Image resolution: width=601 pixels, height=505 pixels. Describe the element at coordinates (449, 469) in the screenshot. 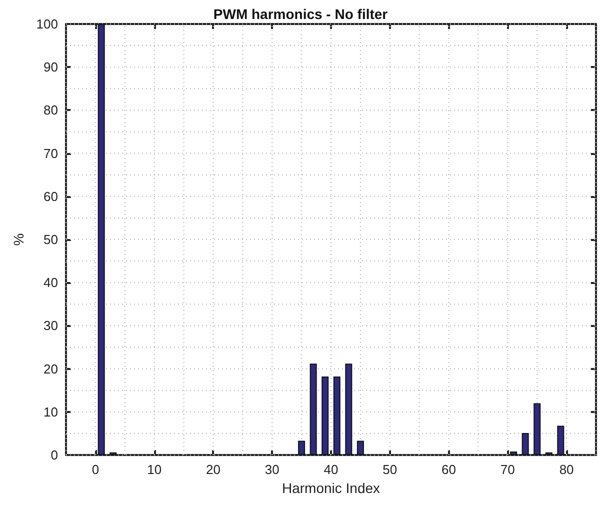

I see `x-tick-label: 60` at that location.